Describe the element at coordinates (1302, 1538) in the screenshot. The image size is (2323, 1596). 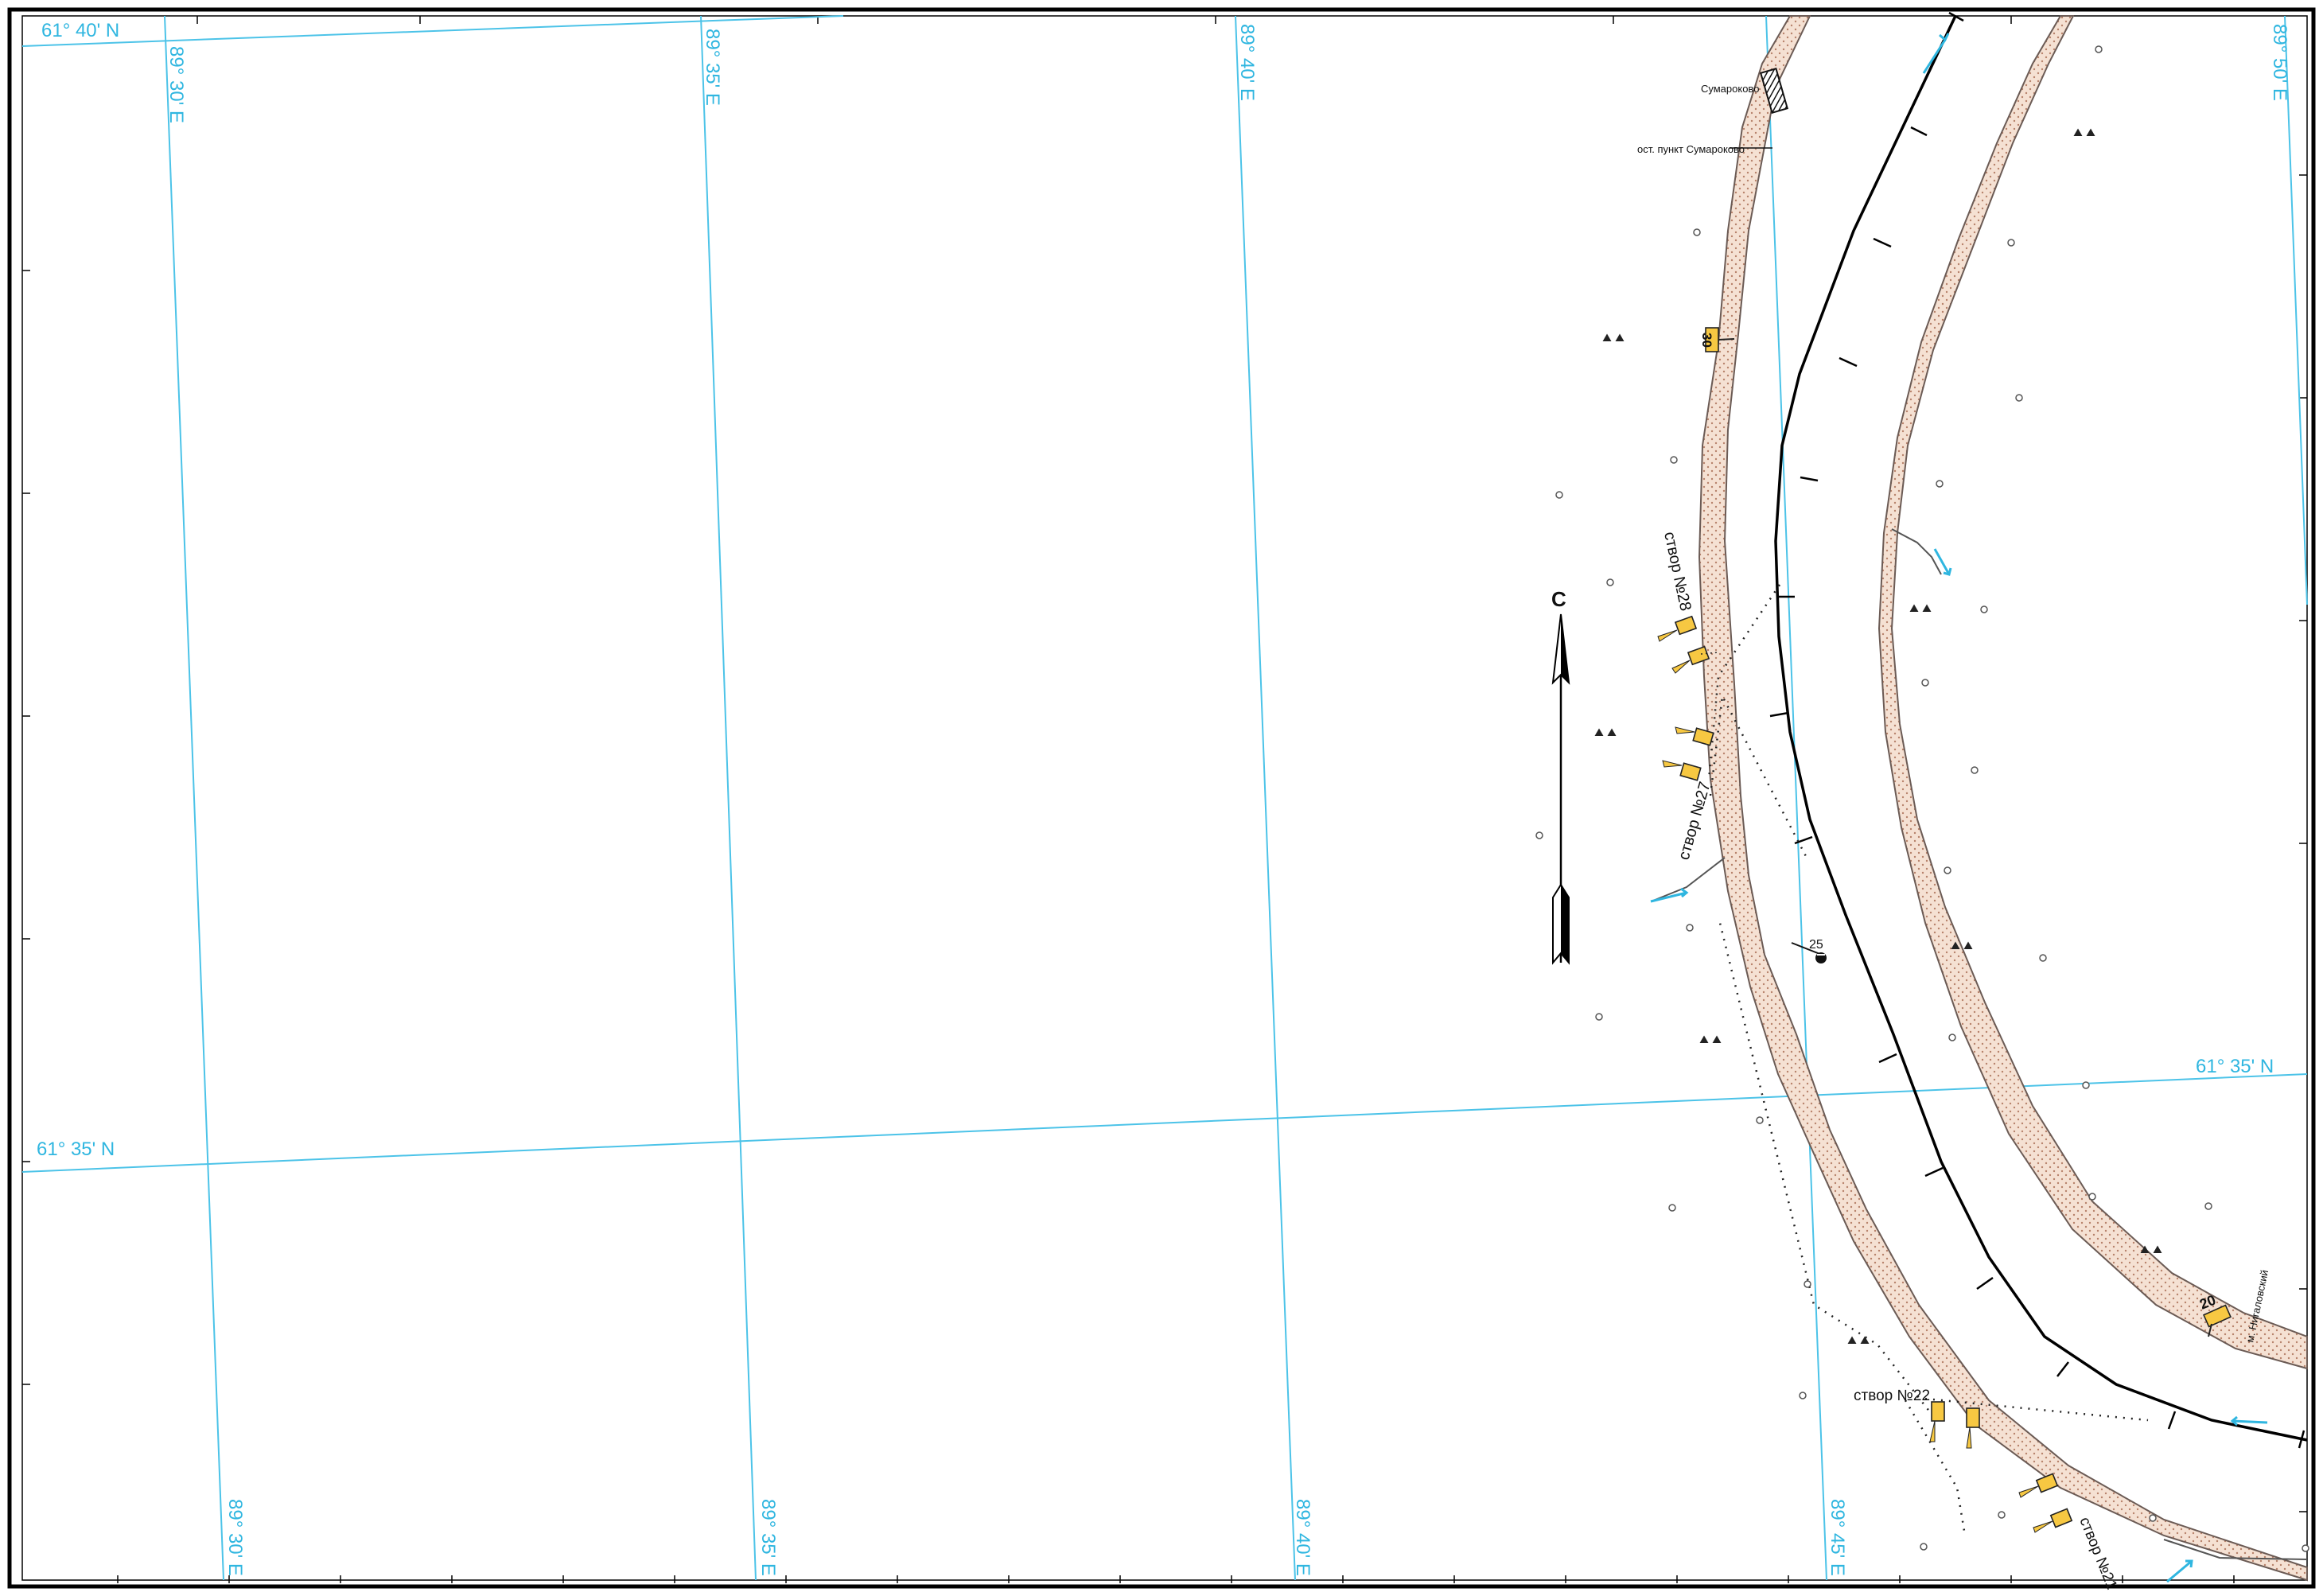
I see `lon-label-89-40-bottom: 89° 40' E` at that location.